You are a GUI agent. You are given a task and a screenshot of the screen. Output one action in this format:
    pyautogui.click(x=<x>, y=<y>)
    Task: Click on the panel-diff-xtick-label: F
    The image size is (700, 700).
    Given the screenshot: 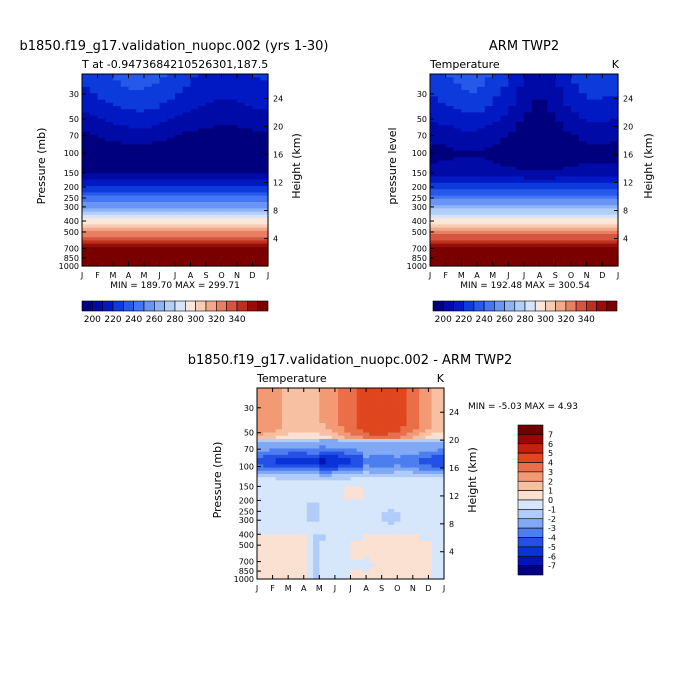 What is the action you would take?
    pyautogui.click(x=272, y=588)
    